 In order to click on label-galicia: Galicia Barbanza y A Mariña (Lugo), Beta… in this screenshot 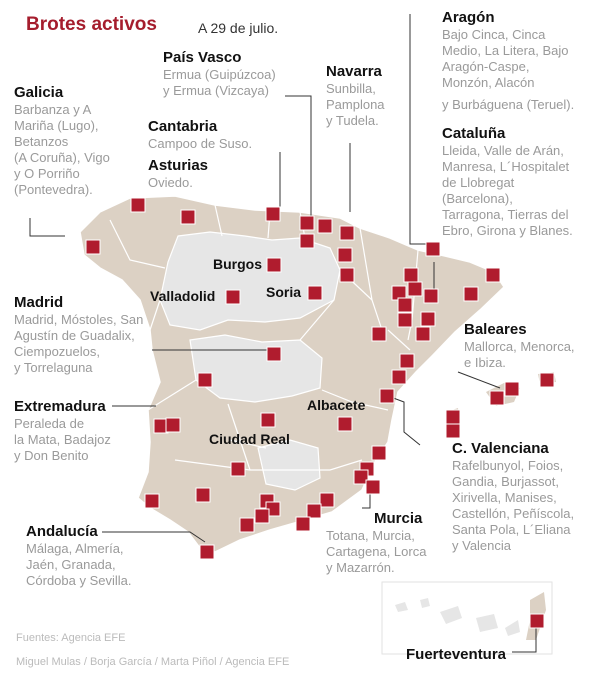, I will do `click(62, 141)`.